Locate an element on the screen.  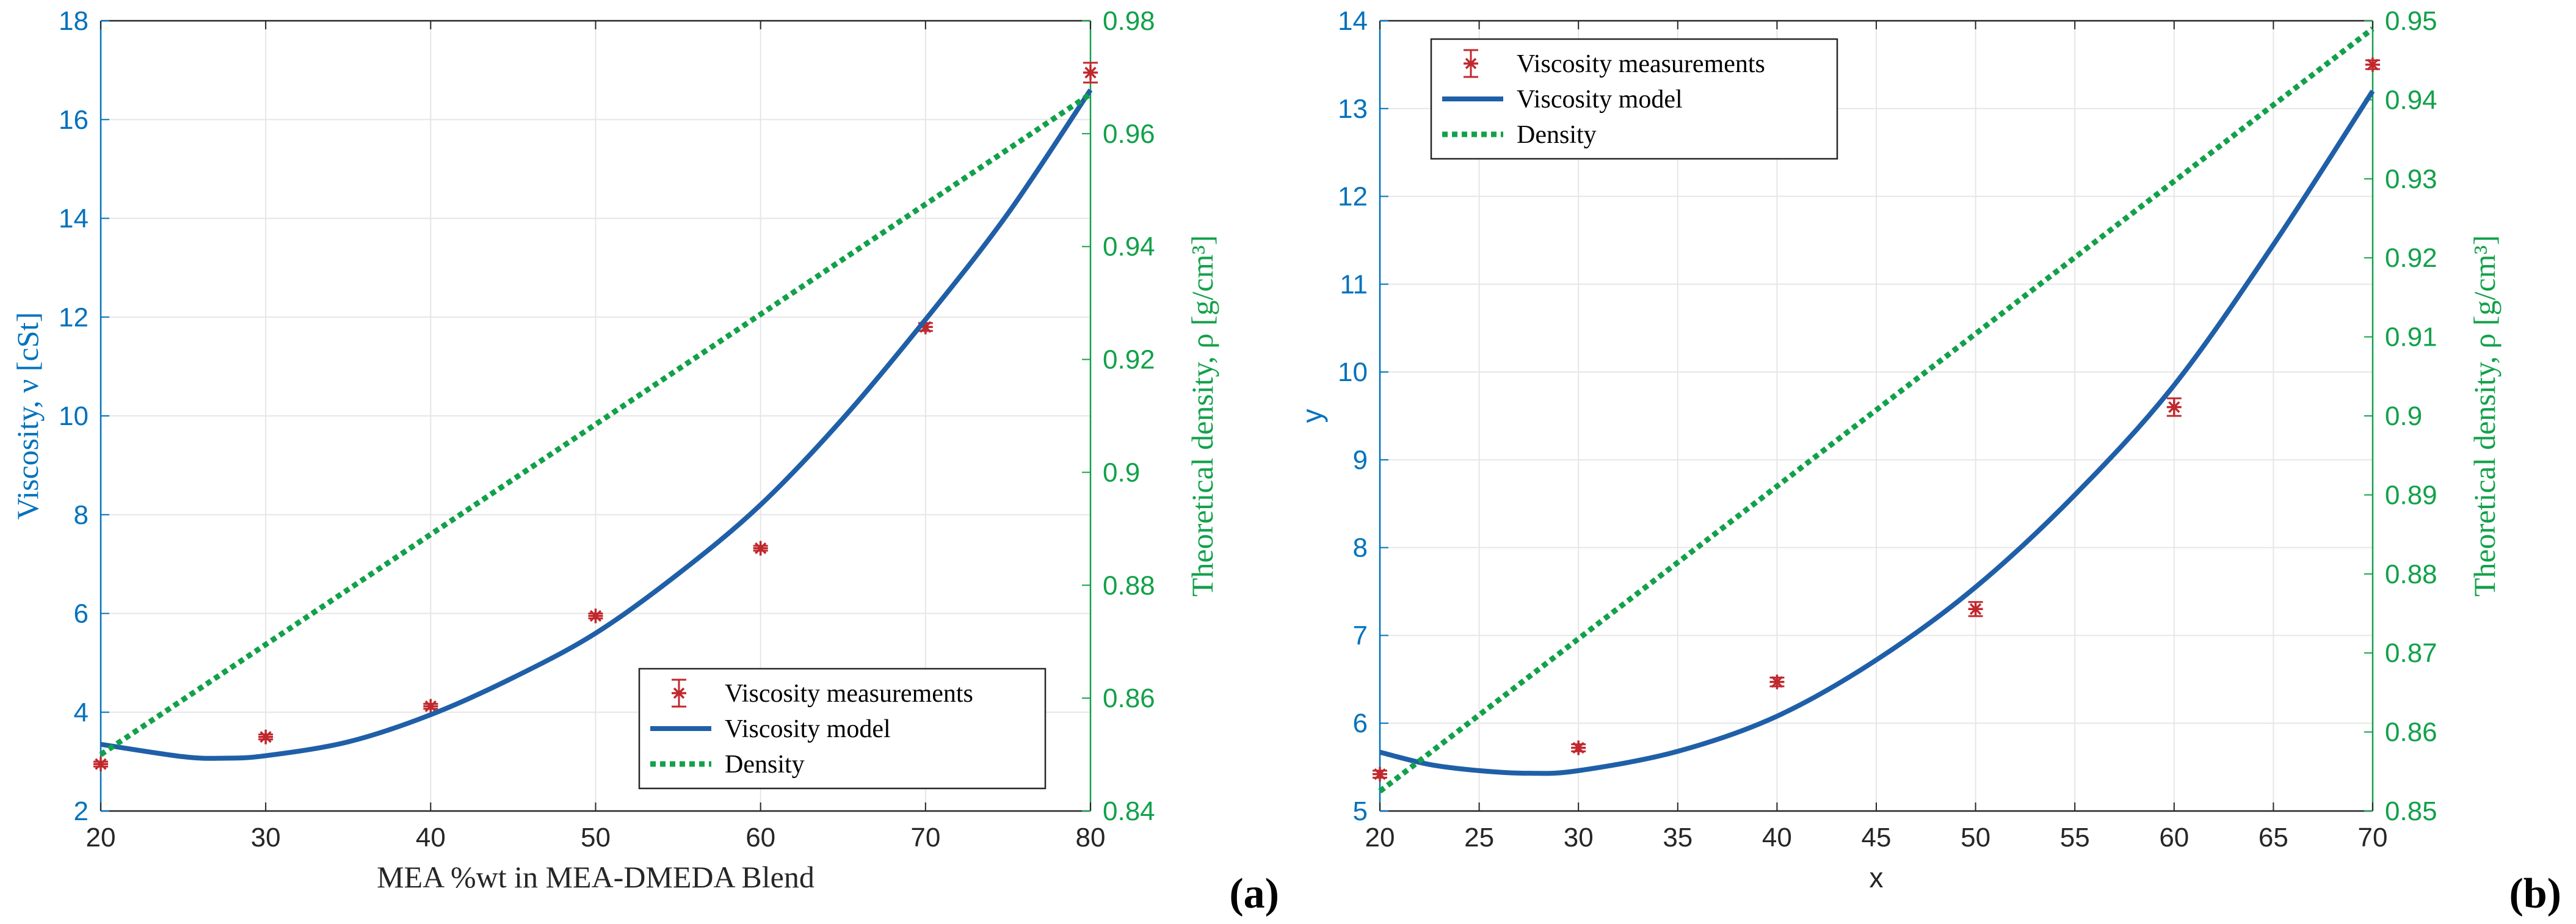
left-y-tick-label: 18 is located at coordinates (74, 21).